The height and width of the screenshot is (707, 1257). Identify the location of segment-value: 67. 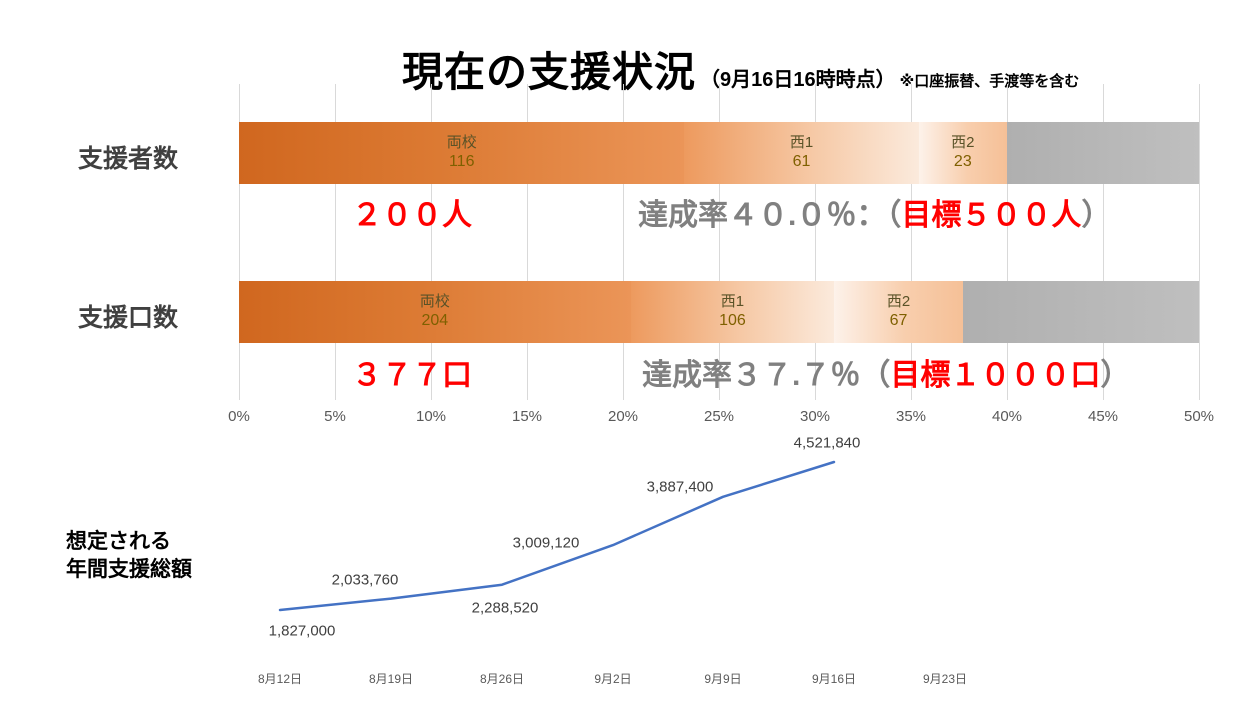
(898, 321).